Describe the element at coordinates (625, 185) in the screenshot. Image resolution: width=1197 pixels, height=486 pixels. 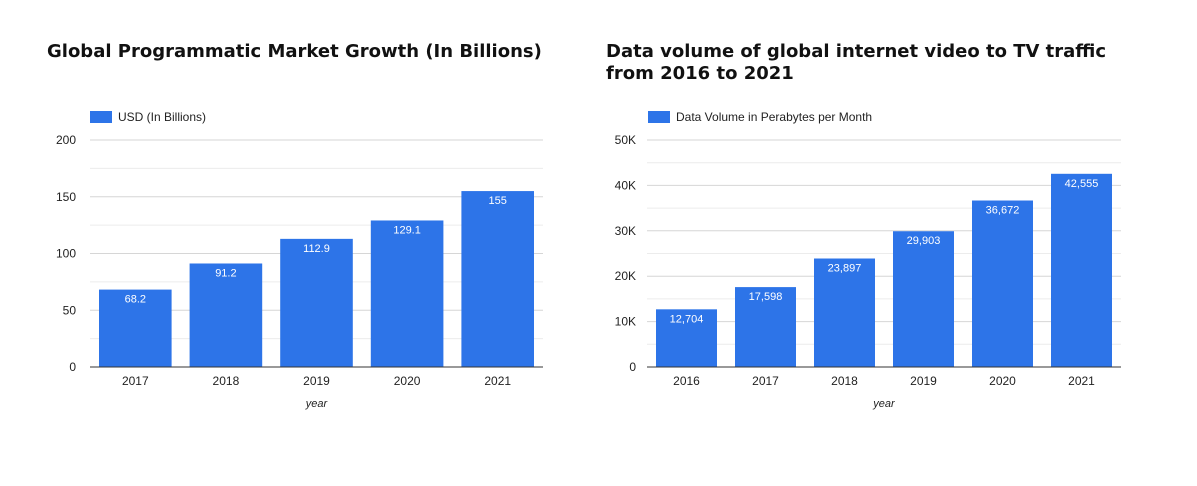
I see `y-tick-label: 40K` at that location.